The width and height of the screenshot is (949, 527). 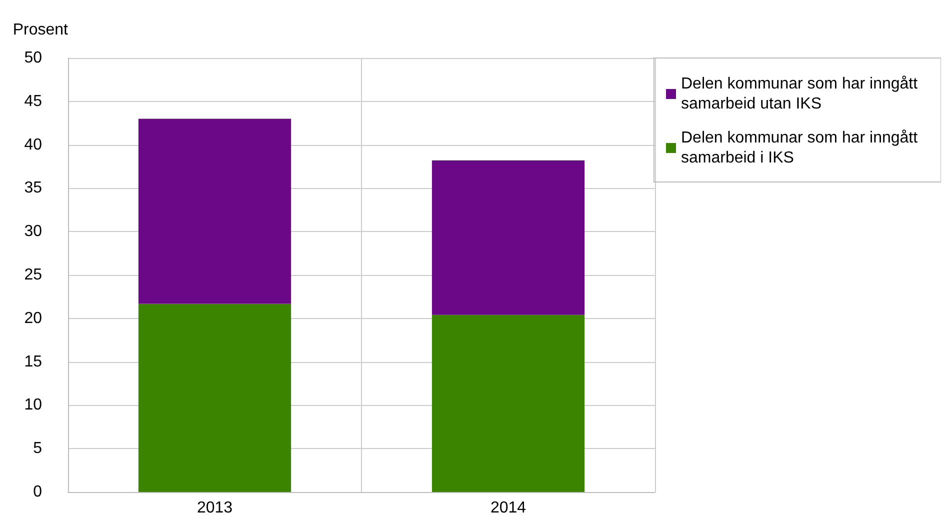 I want to click on x-tick-label: 2014, so click(x=508, y=508).